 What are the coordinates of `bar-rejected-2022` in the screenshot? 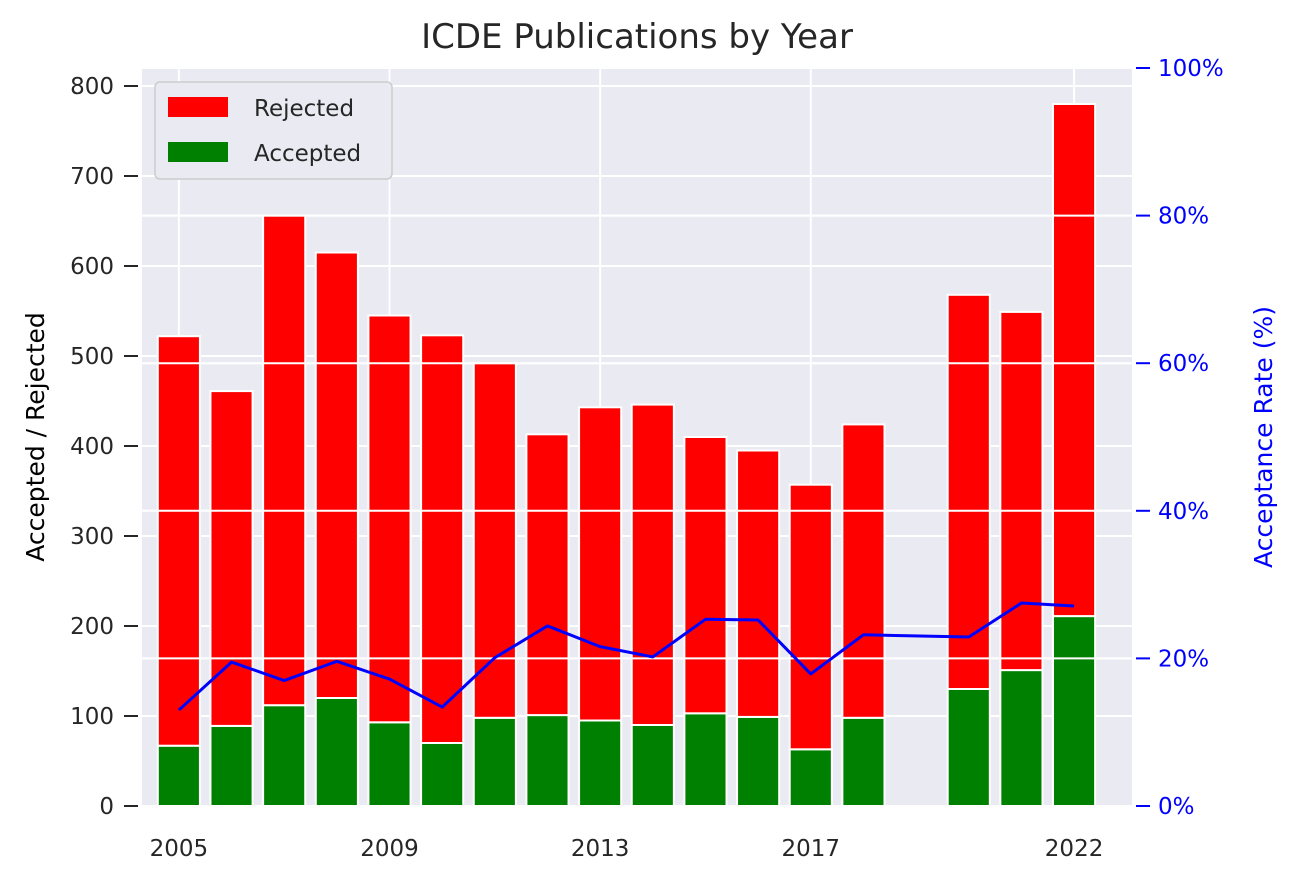 It's located at (1074, 360).